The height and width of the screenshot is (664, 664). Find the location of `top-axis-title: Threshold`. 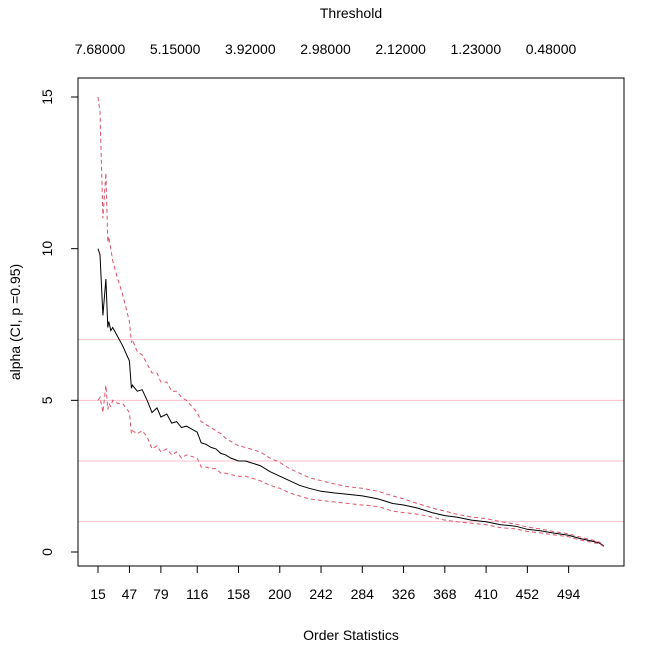

top-axis-title: Threshold is located at coordinates (351, 13).